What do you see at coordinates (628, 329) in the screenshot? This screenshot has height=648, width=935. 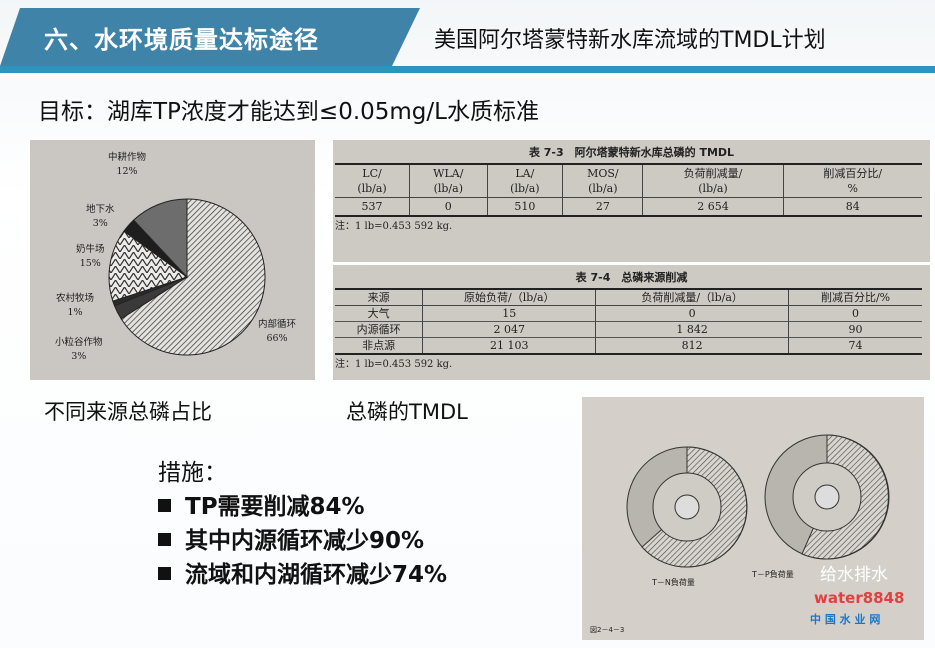 I see `table-row: 内源循环 2 047 1 842 90` at bounding box center [628, 329].